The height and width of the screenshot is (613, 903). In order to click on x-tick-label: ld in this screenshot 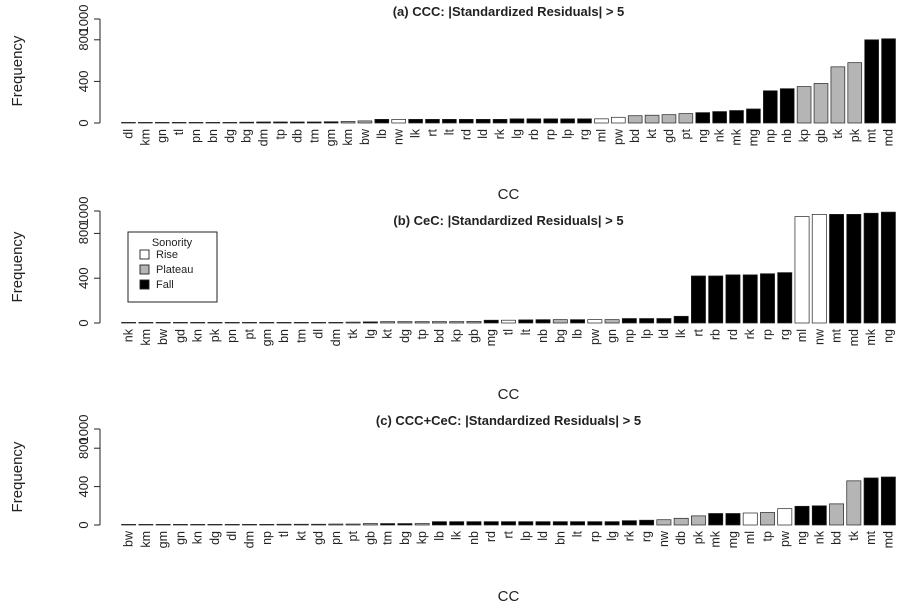, I will do `click(543, 536)`.